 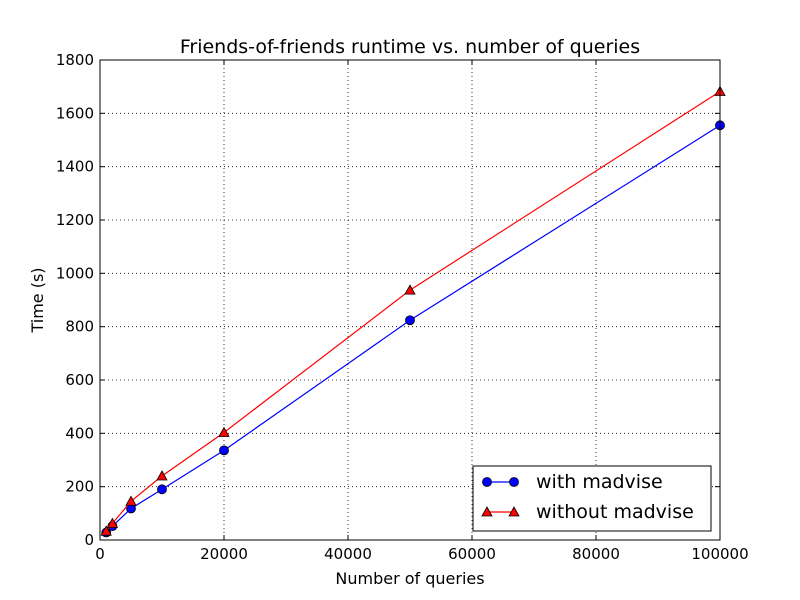 I want to click on x-tick-label: 100000, so click(x=719, y=554).